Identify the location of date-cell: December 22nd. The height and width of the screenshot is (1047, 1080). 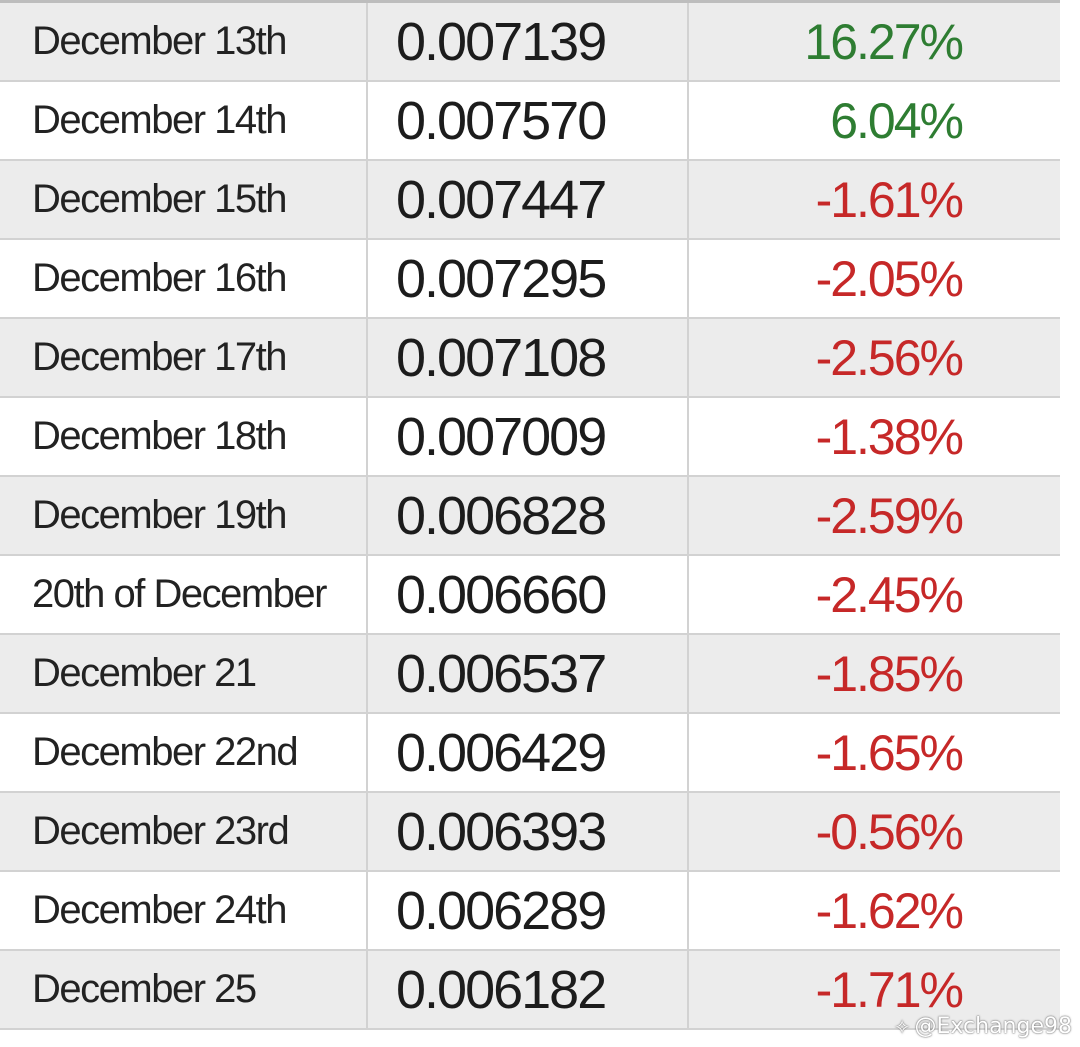
(184, 752).